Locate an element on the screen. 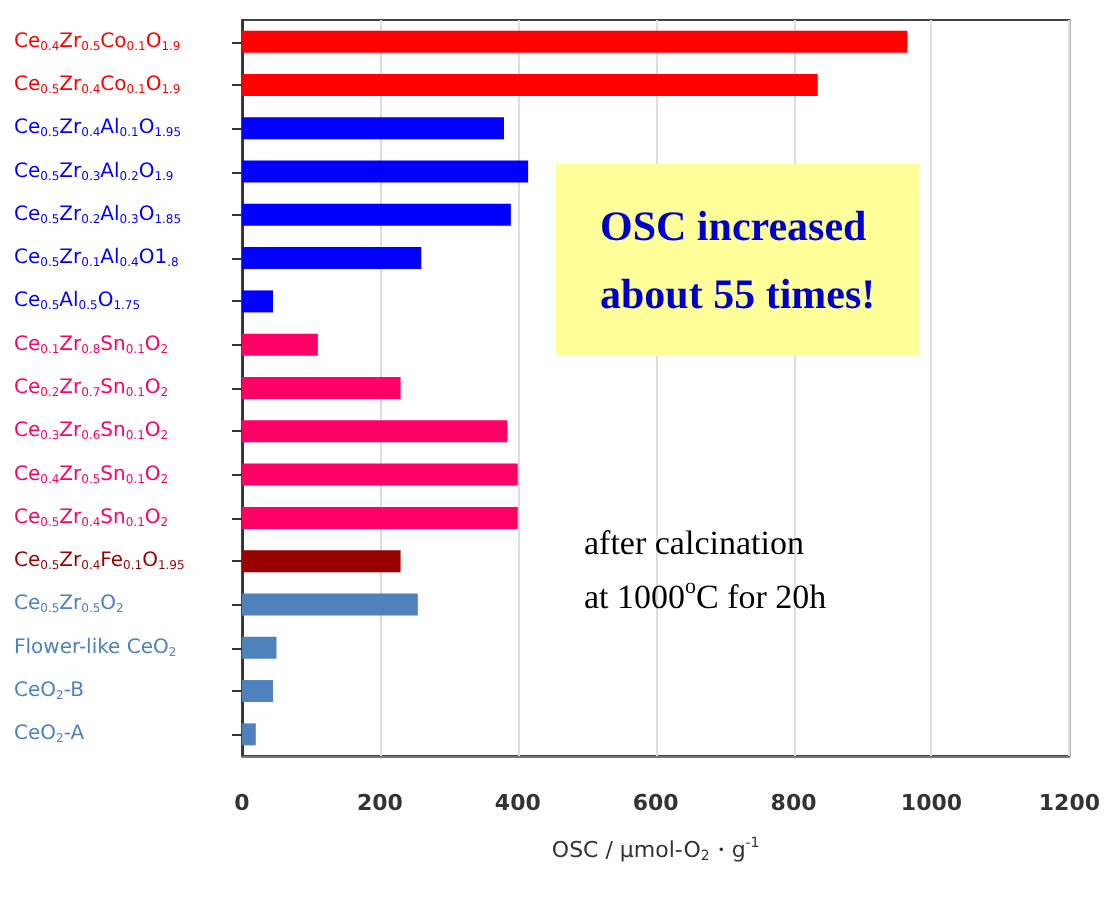  x-tick-label: 0 is located at coordinates (242, 803).